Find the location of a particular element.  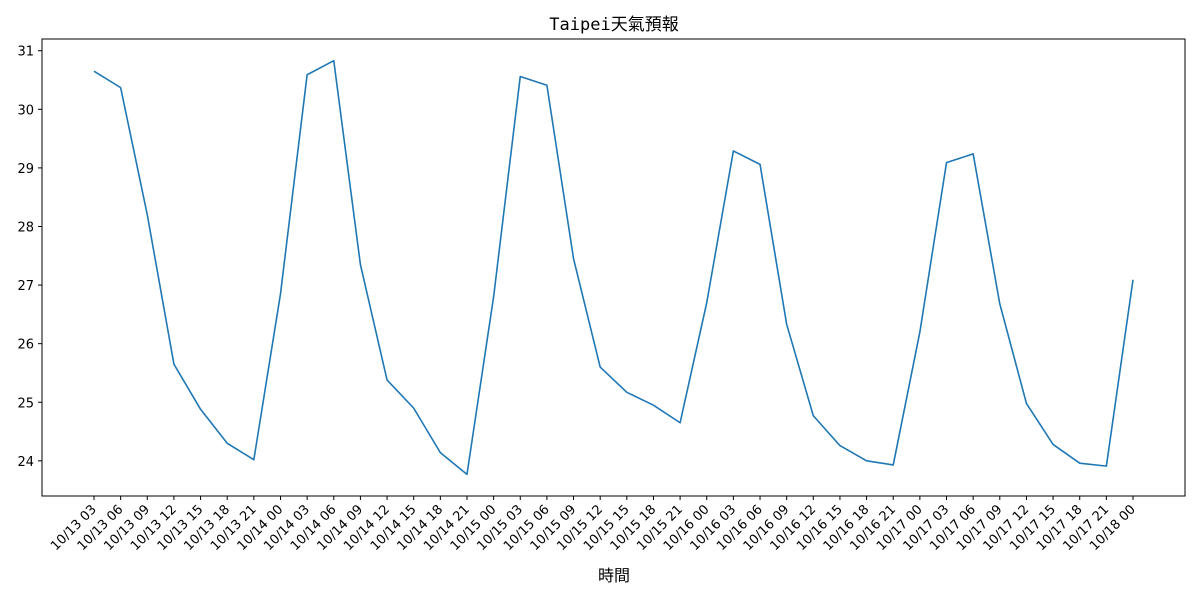

y-tick-label: 28 is located at coordinates (25, 227).